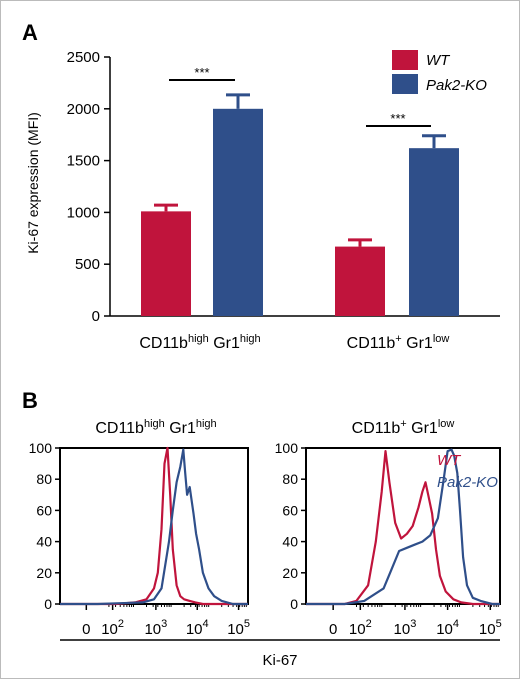 Image resolution: width=520 pixels, height=679 pixels. I want to click on significance-label-1: ***, so click(201, 72).